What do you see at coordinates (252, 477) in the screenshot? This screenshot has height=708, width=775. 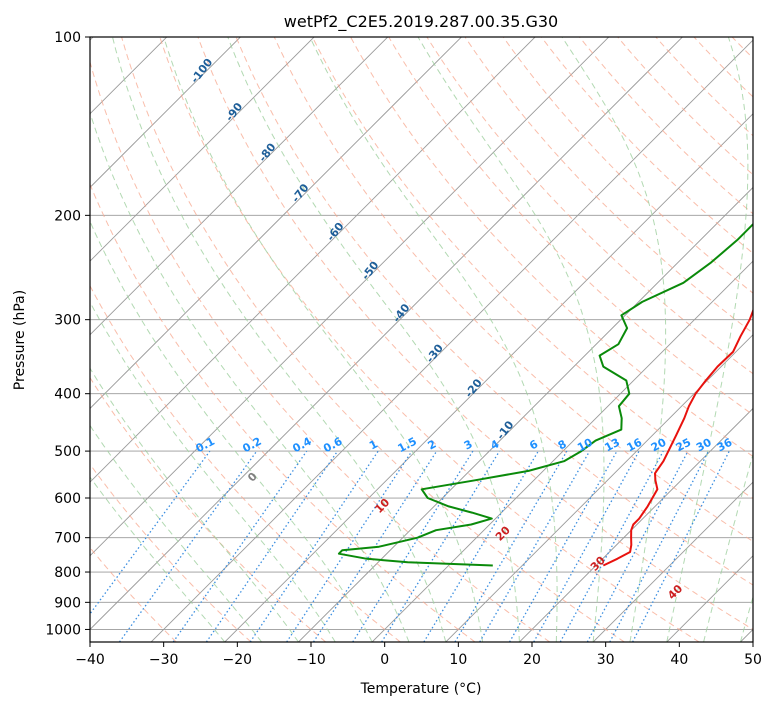 I see `moist-adiabat-label: 0` at bounding box center [252, 477].